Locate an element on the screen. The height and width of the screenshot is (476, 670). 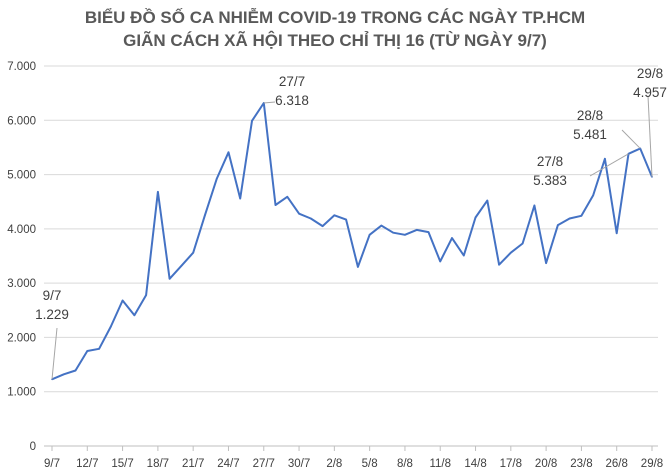
x-tick-label: 17/8 is located at coordinates (511, 464).